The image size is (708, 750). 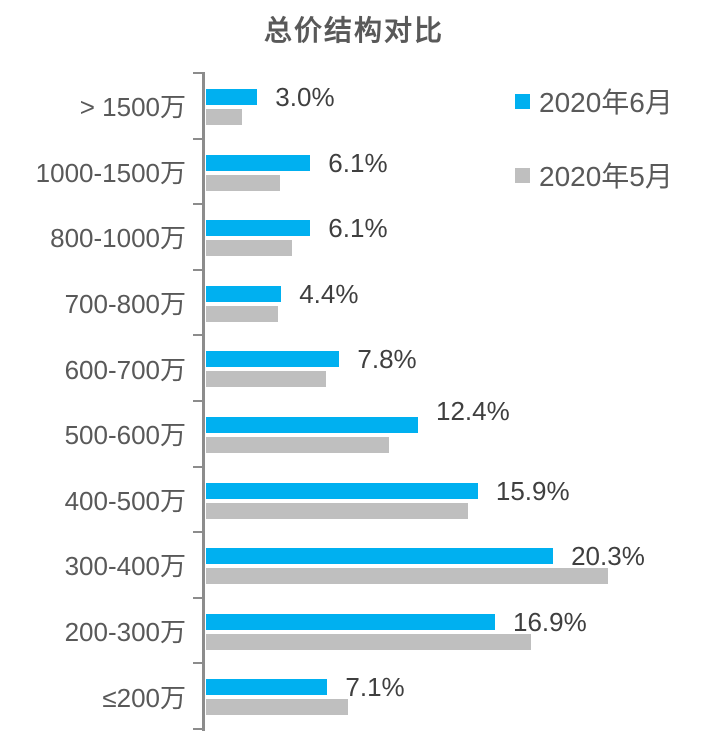 What do you see at coordinates (132, 107) in the screenshot?
I see `category-label: > 1500万` at bounding box center [132, 107].